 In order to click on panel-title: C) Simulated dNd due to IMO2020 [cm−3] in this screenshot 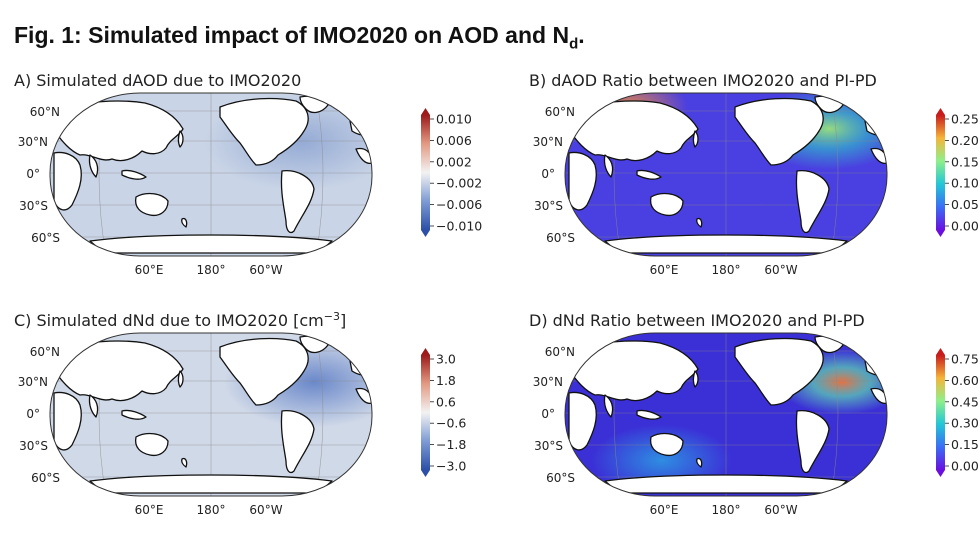, I will do `click(180, 320)`.